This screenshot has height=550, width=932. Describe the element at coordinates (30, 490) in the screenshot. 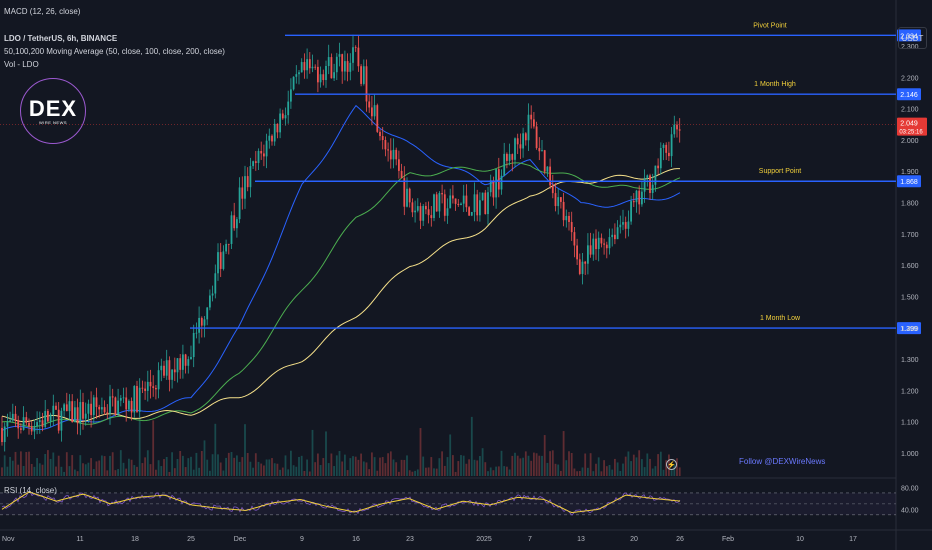

I see `rsi-legend: RSI (14, close)` at that location.